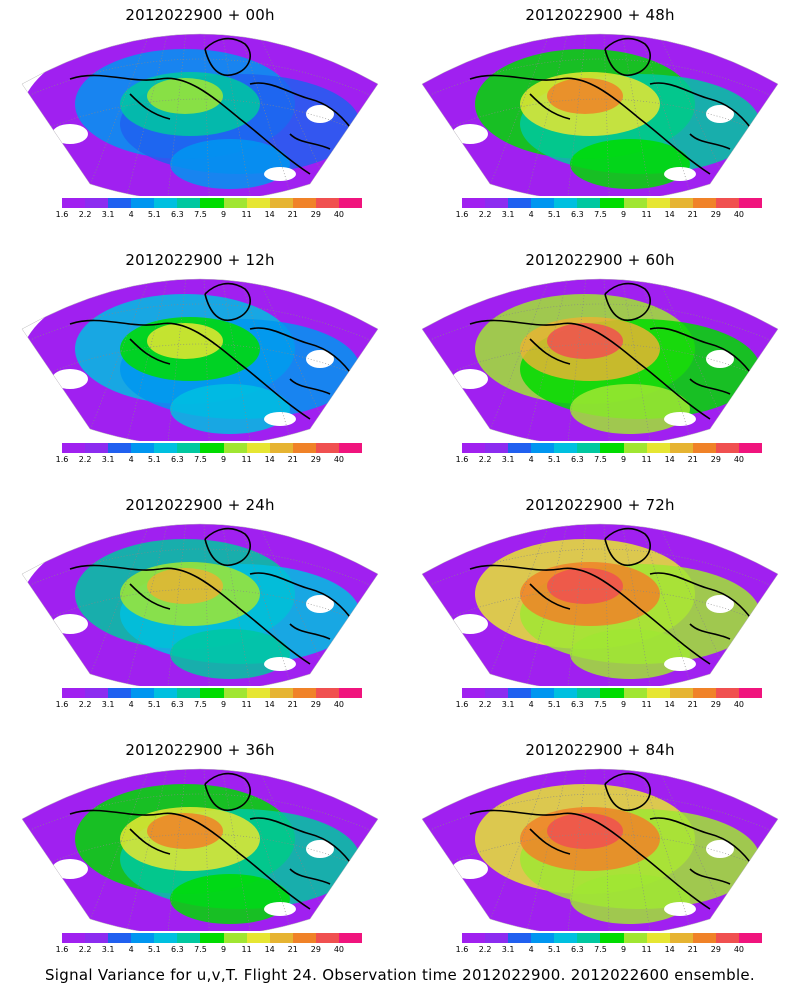 This screenshot has height=1000, width=800. Describe the element at coordinates (200, 949) in the screenshot. I see `colorbar-label: 7.5` at that location.